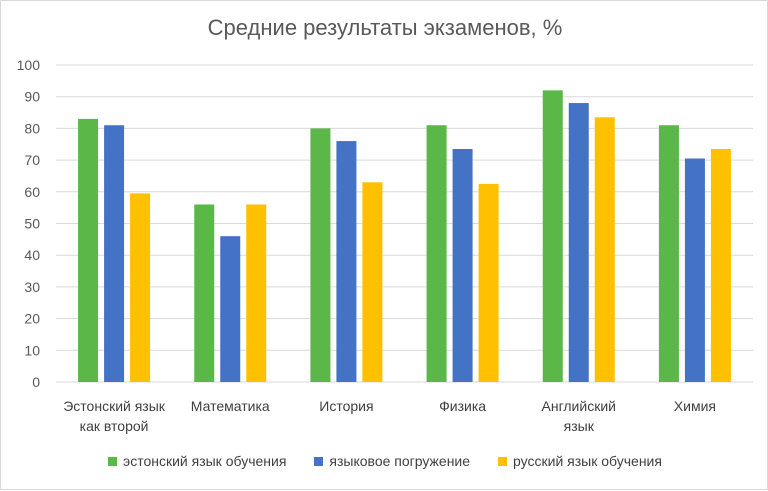  I want to click on x-tick-label: Физика, so click(462, 406).